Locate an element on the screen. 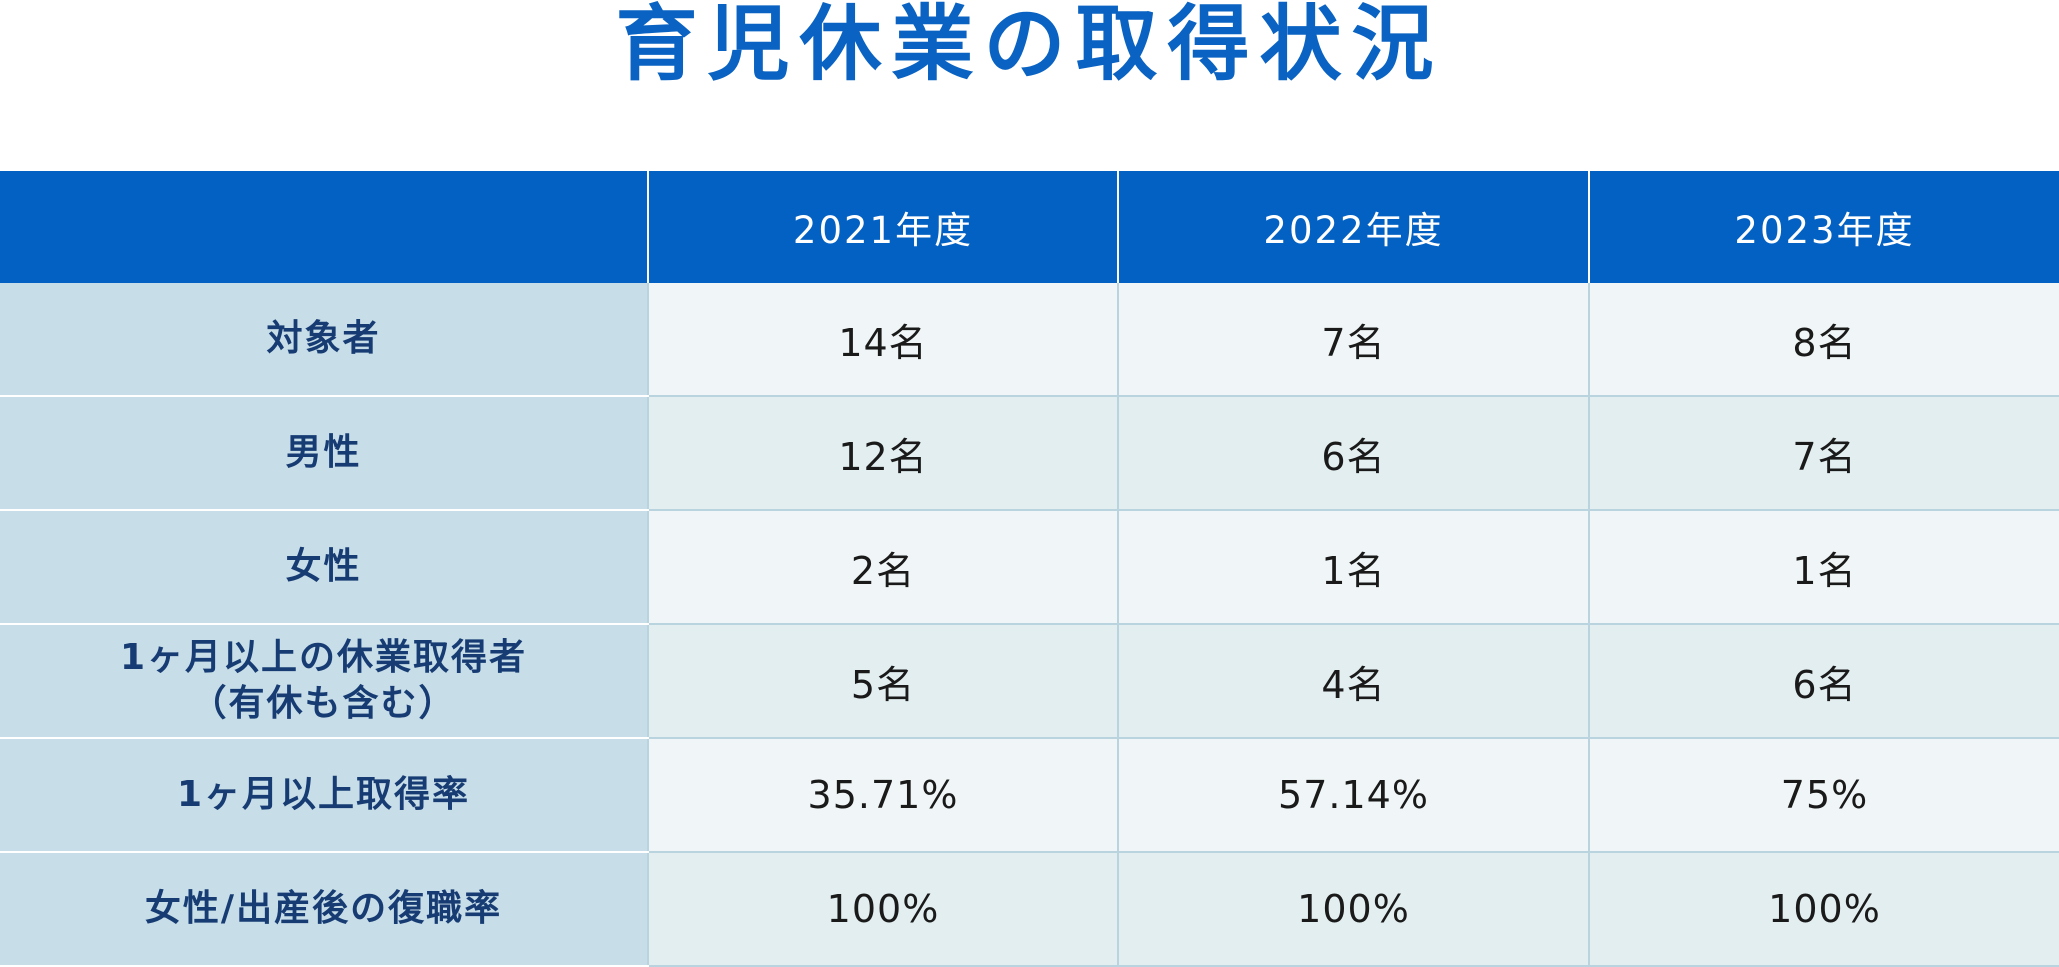 The image size is (2059, 967). table-cell: 57.14% is located at coordinates (1353, 795).